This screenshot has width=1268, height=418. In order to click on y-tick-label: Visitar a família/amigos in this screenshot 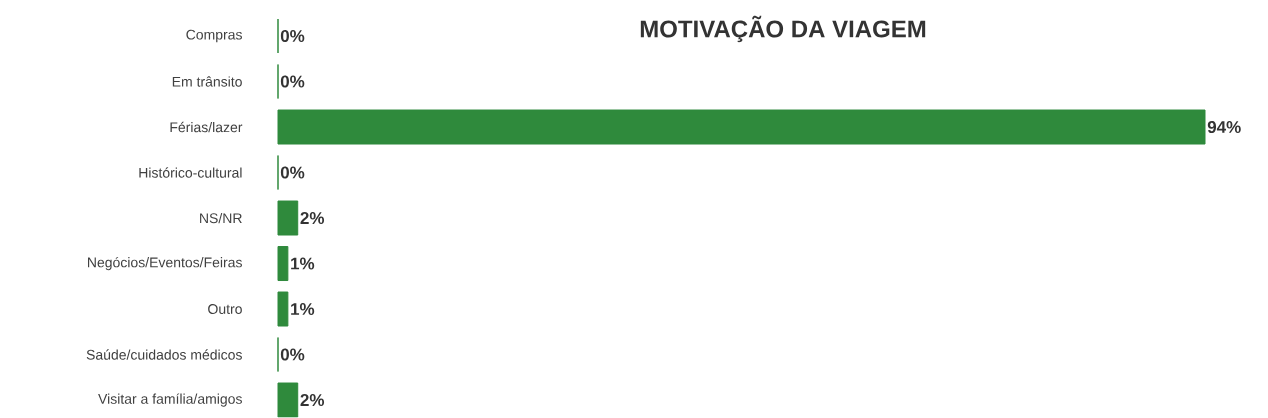, I will do `click(170, 400)`.